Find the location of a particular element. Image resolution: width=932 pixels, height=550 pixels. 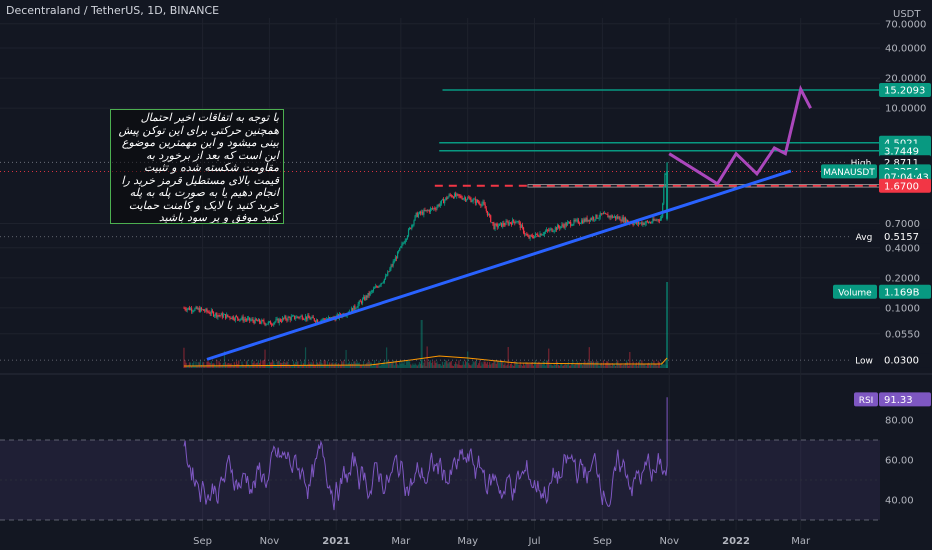

y-tick-label: 0.0550 is located at coordinates (902, 334).